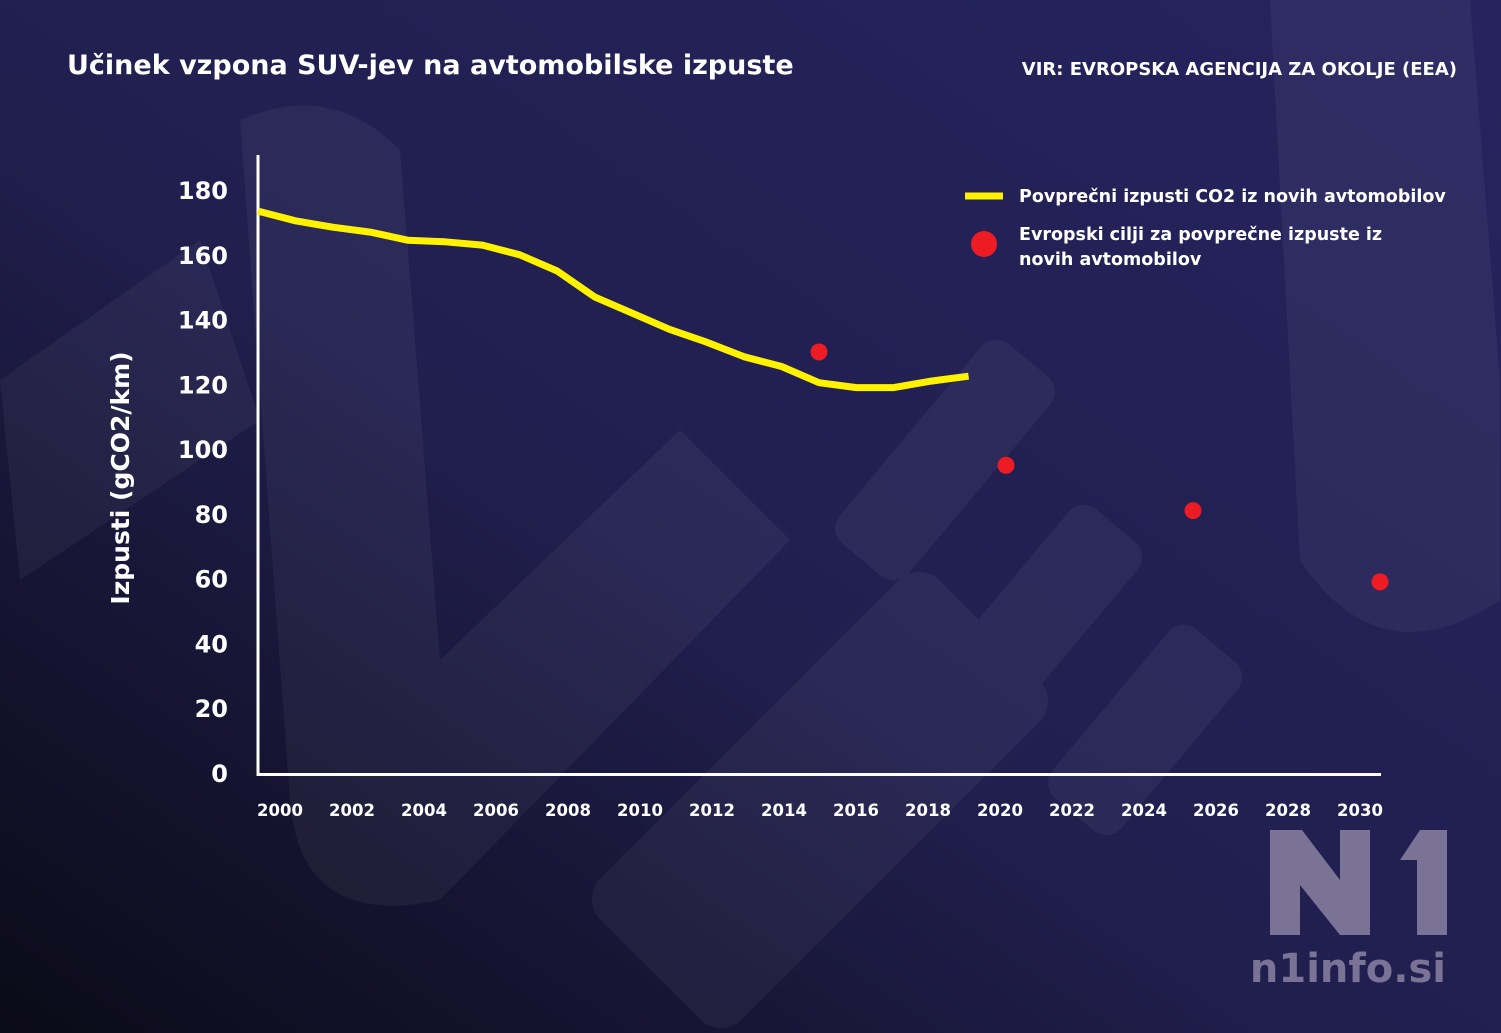 Image resolution: width=1501 pixels, height=1033 pixels. Describe the element at coordinates (784, 810) in the screenshot. I see `x-tick-label: 2014` at that location.